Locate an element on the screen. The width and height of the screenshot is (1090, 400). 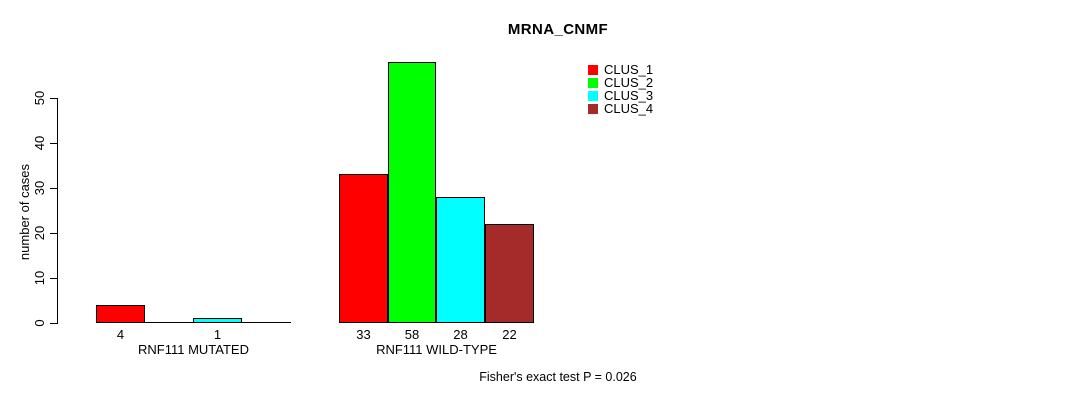
bar-value-label: 33 is located at coordinates (363, 334).